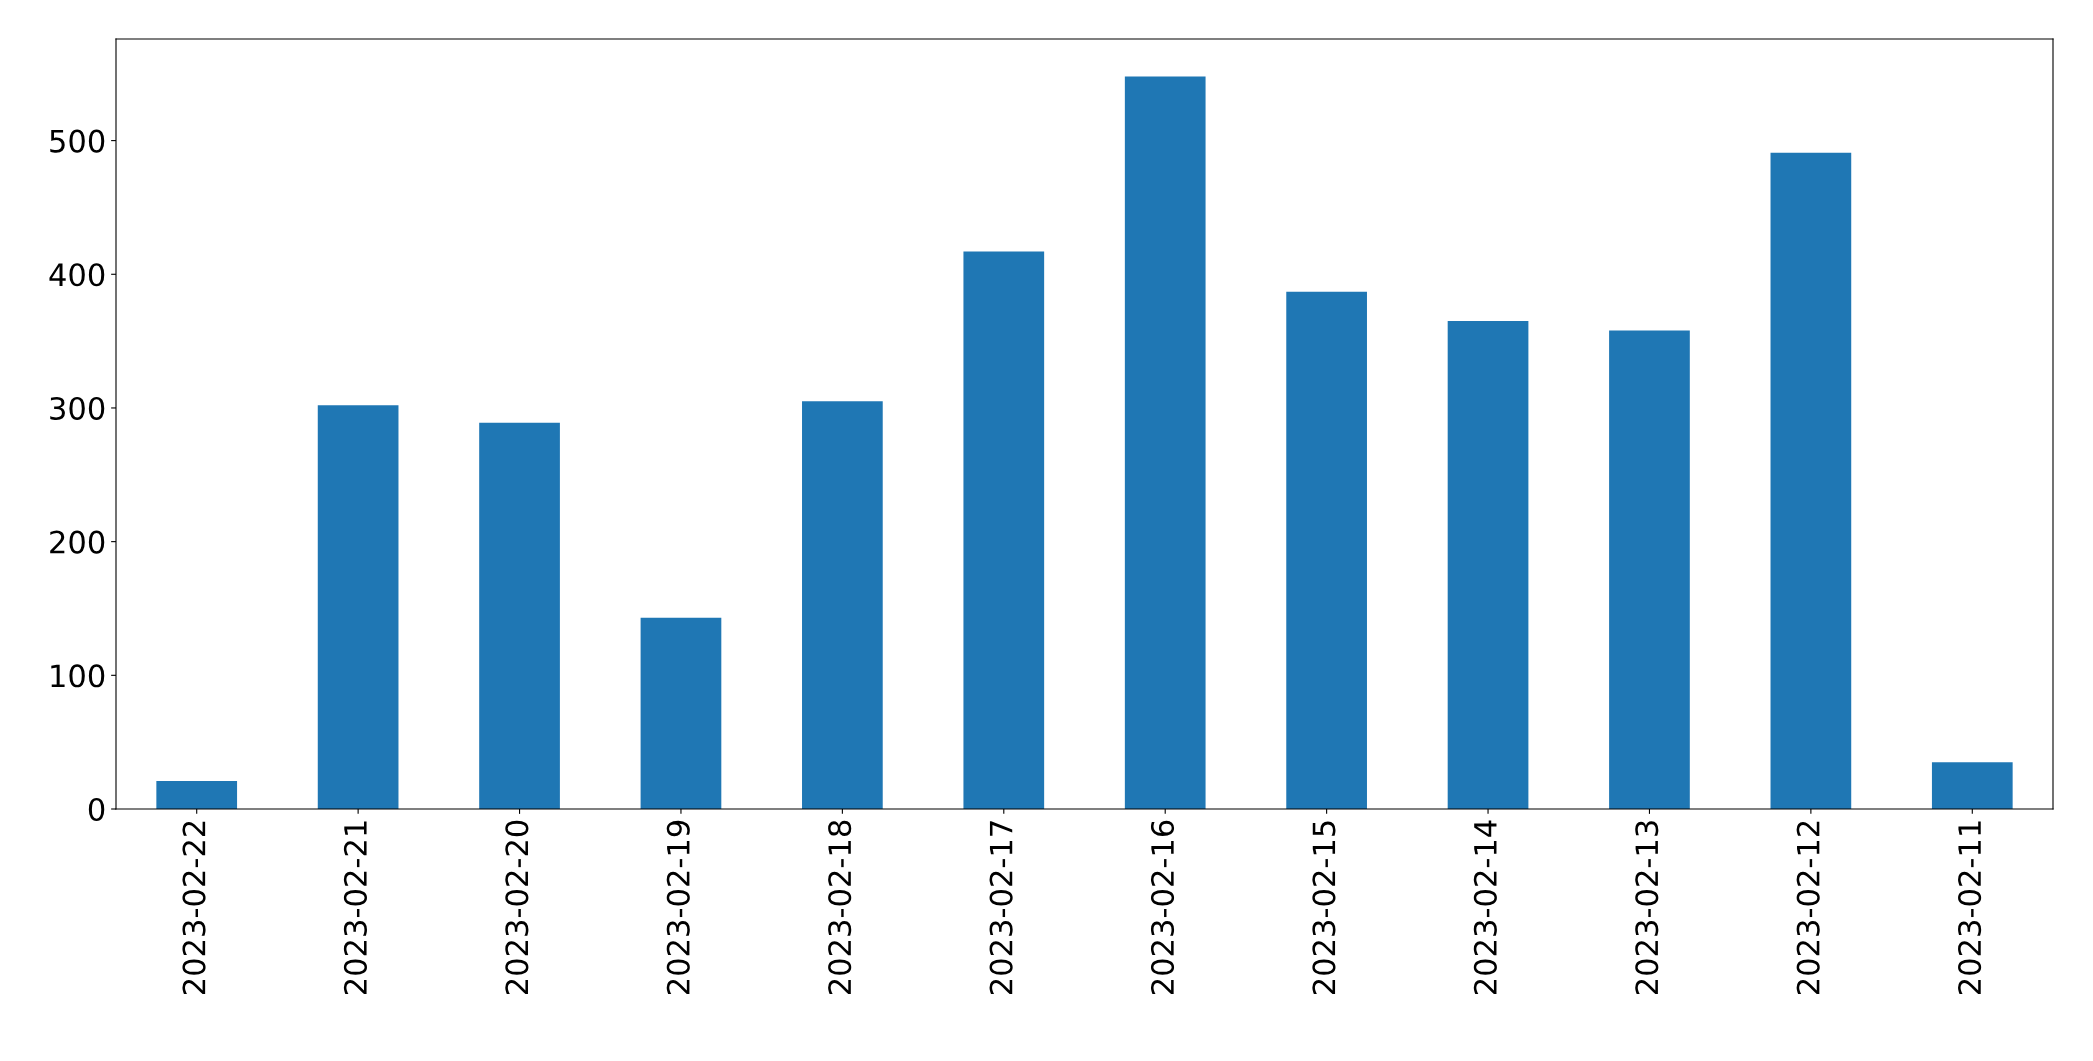 The image size is (2093, 1061). I want to click on y-tick-label: 200, so click(77, 542).